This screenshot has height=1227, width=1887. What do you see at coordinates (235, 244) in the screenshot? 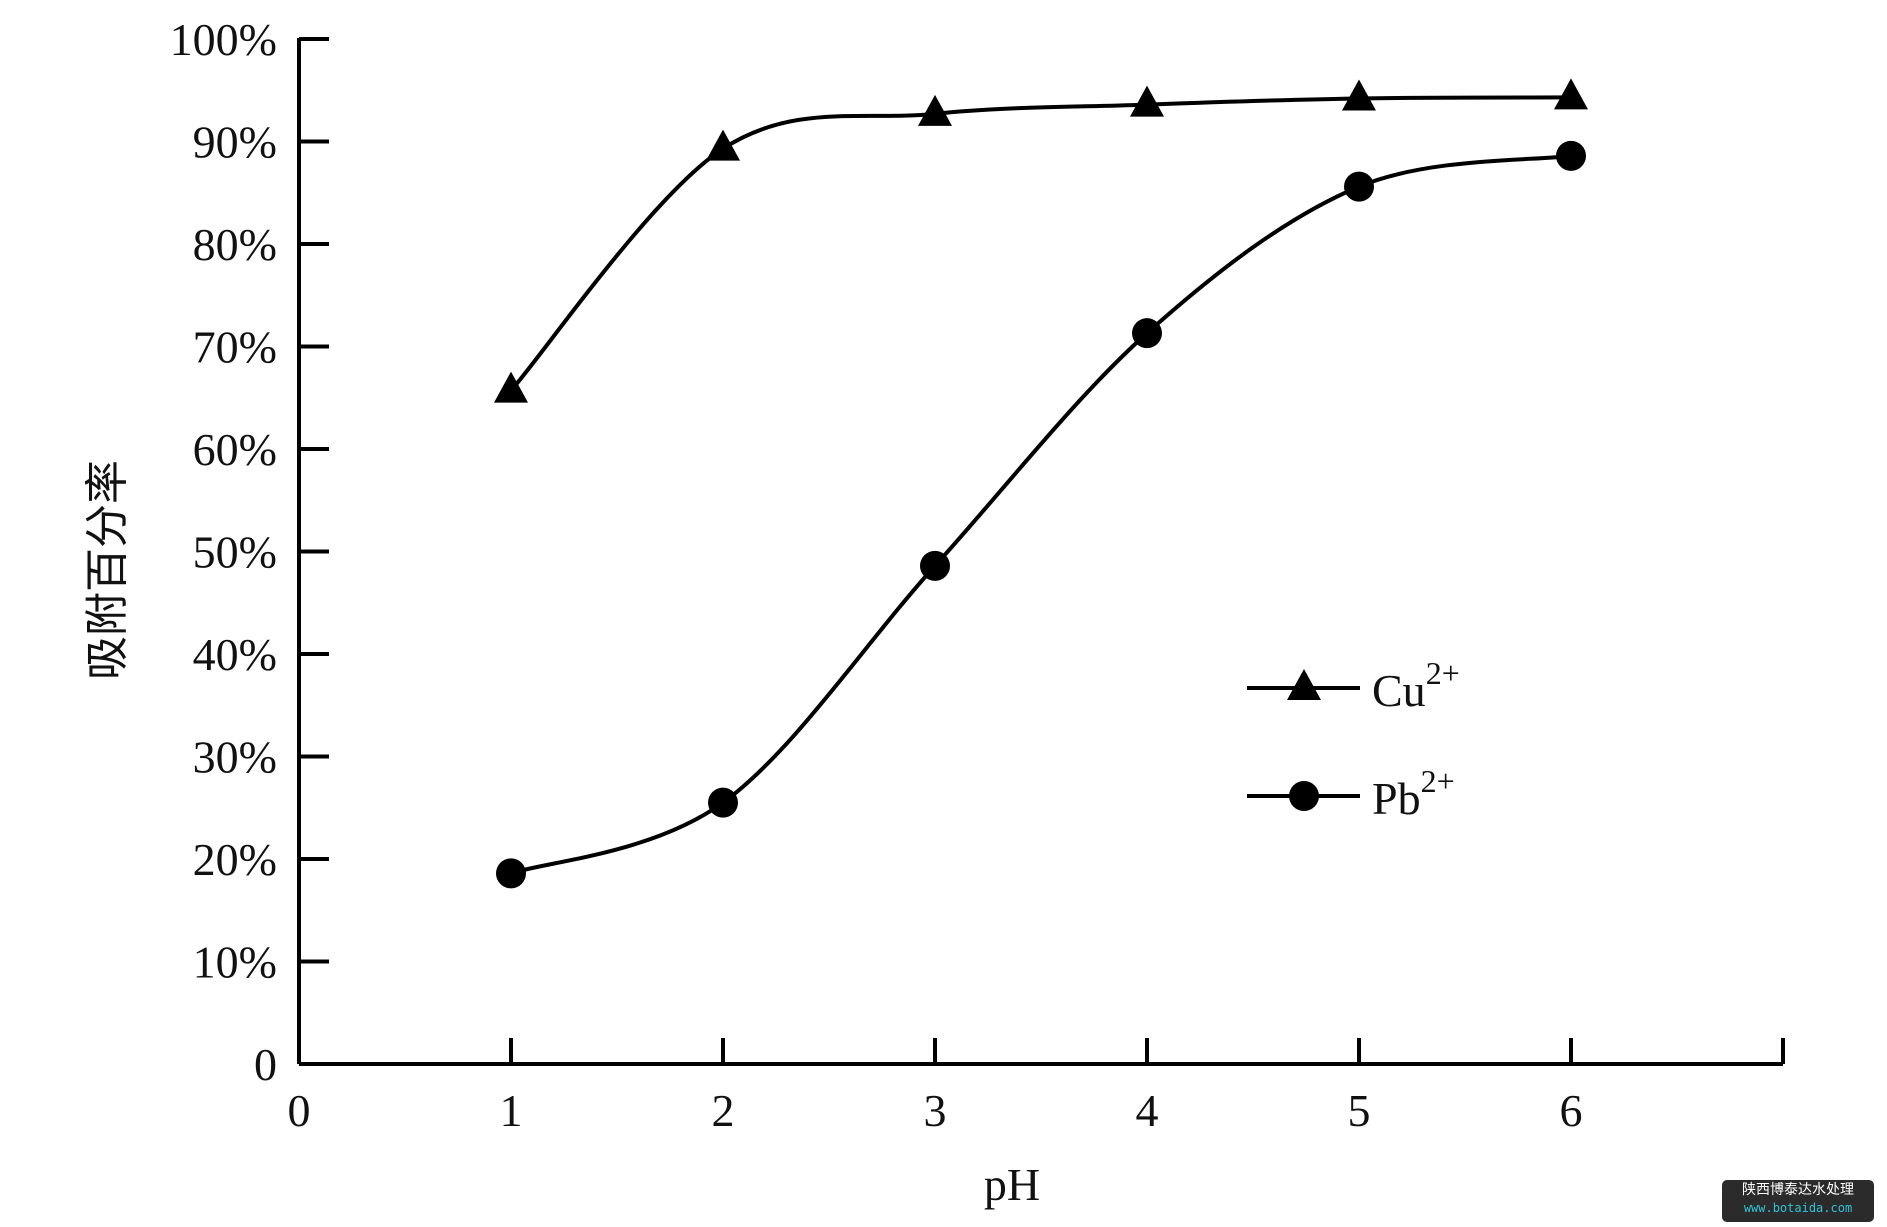
I see `y-tick-label: 80%` at bounding box center [235, 244].